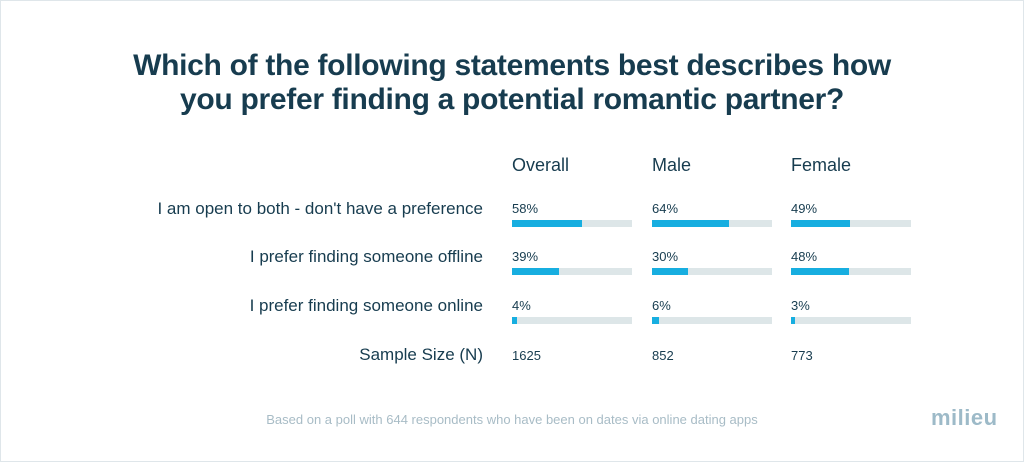  What do you see at coordinates (712, 311) in the screenshot?
I see `bar-cell-male: 6%` at bounding box center [712, 311].